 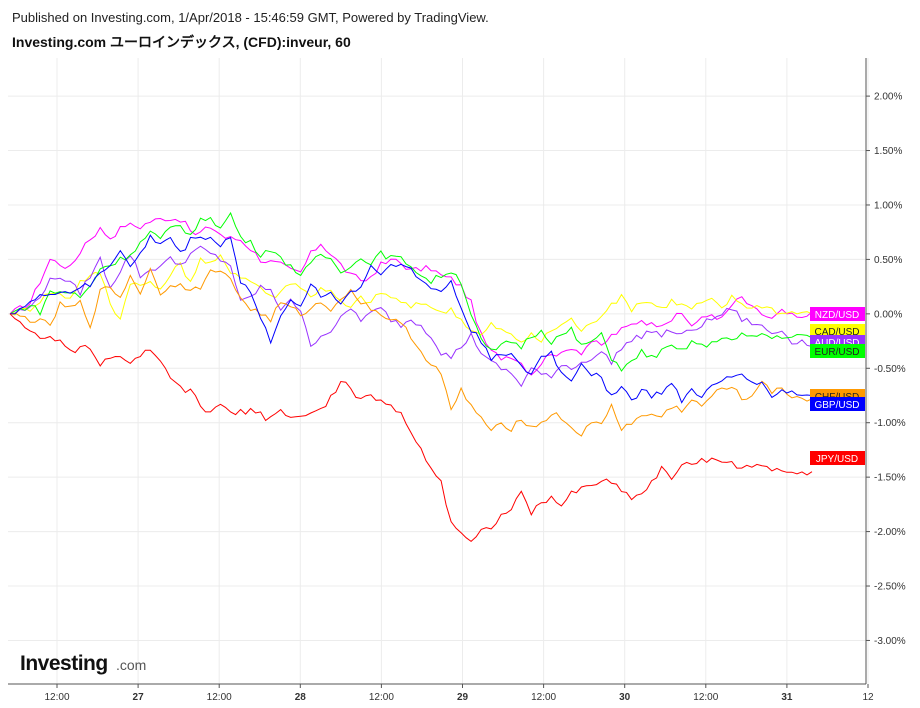 I want to click on series-label-text: JPY/USD, so click(x=837, y=459).